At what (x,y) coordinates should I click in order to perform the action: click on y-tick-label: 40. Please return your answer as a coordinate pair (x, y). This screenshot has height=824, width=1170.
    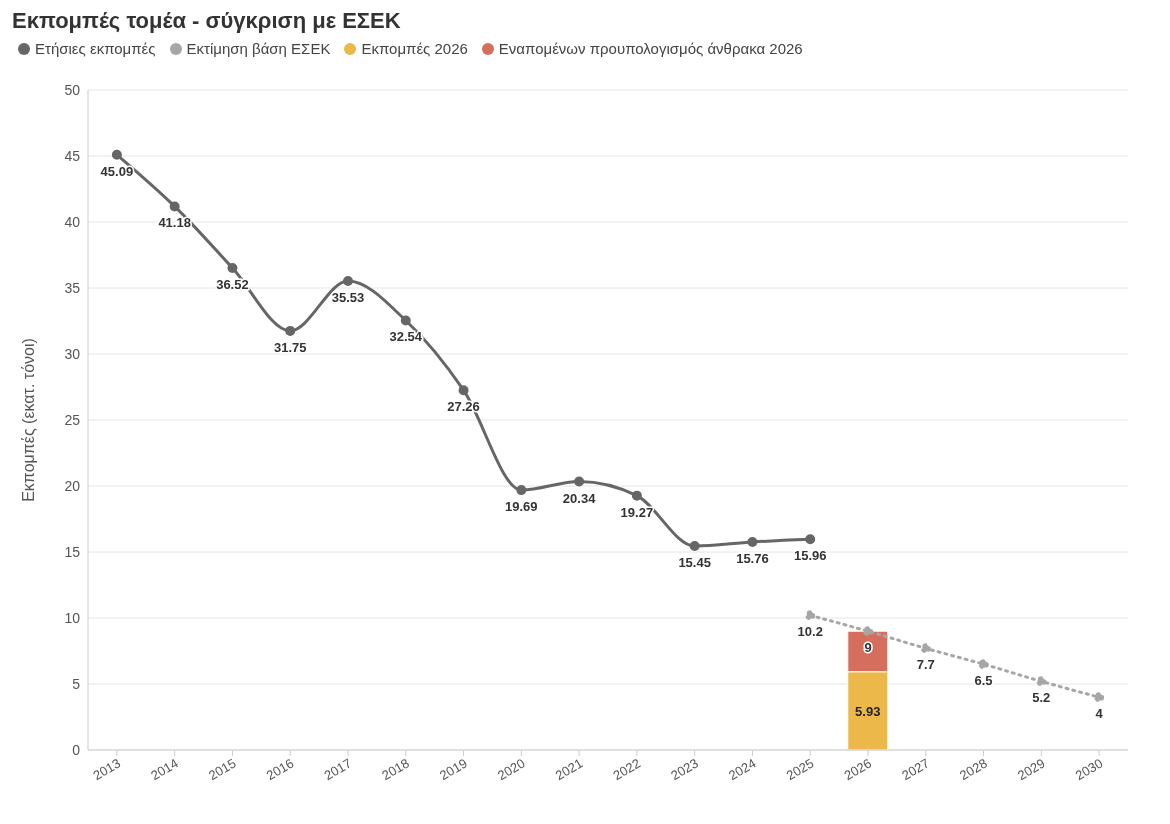
    Looking at the image, I should click on (72, 221).